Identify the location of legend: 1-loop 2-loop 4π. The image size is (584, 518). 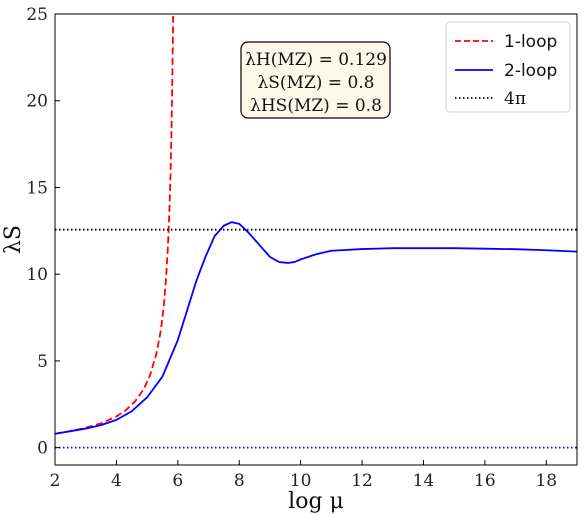
(508, 67).